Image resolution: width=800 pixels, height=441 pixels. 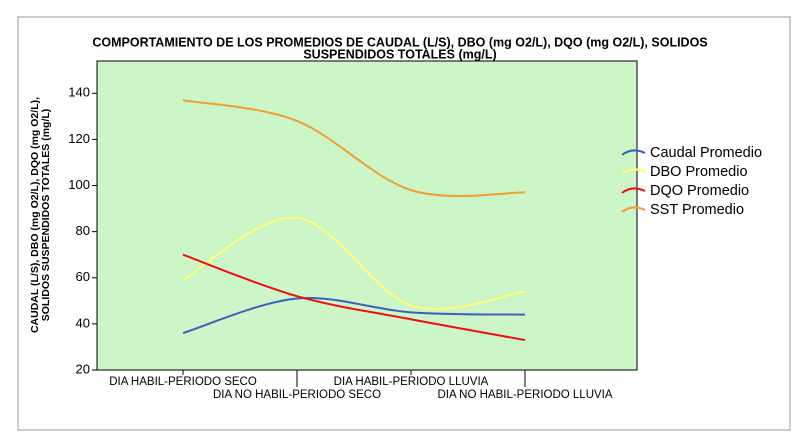 What do you see at coordinates (79, 184) in the screenshot?
I see `y-tick-label: 100` at bounding box center [79, 184].